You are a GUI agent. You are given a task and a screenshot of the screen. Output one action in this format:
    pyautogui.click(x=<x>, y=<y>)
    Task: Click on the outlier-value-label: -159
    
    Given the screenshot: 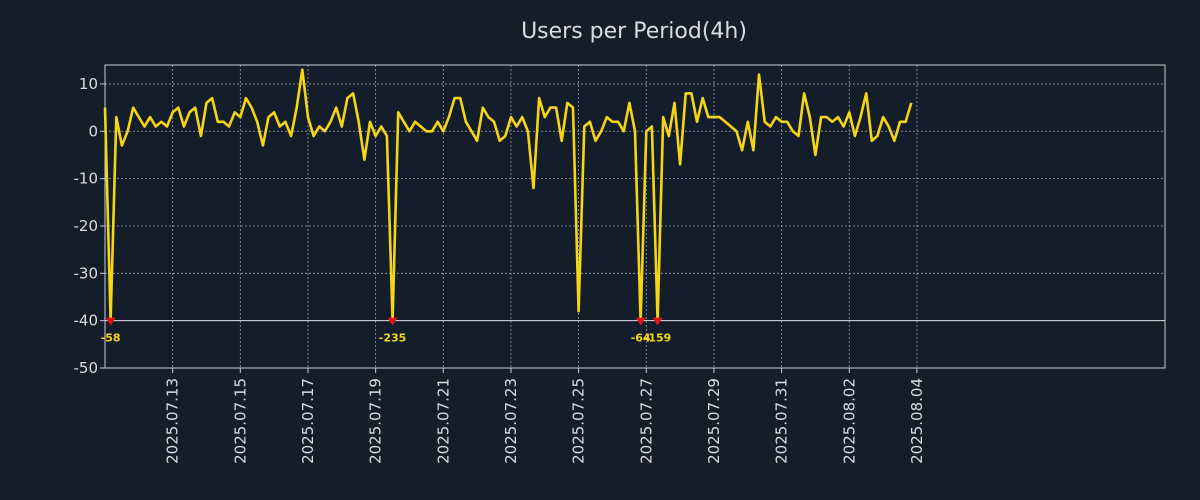 What is the action you would take?
    pyautogui.click(x=658, y=338)
    